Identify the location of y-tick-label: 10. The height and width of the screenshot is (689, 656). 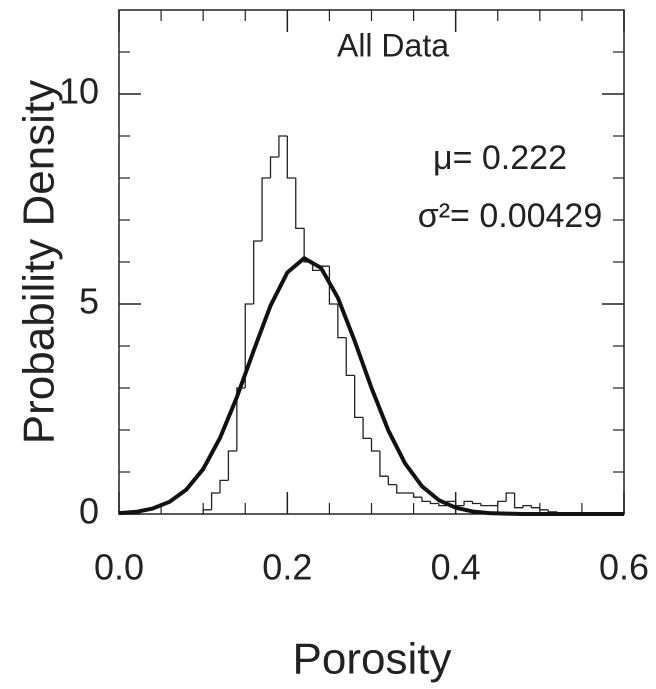
(79, 91).